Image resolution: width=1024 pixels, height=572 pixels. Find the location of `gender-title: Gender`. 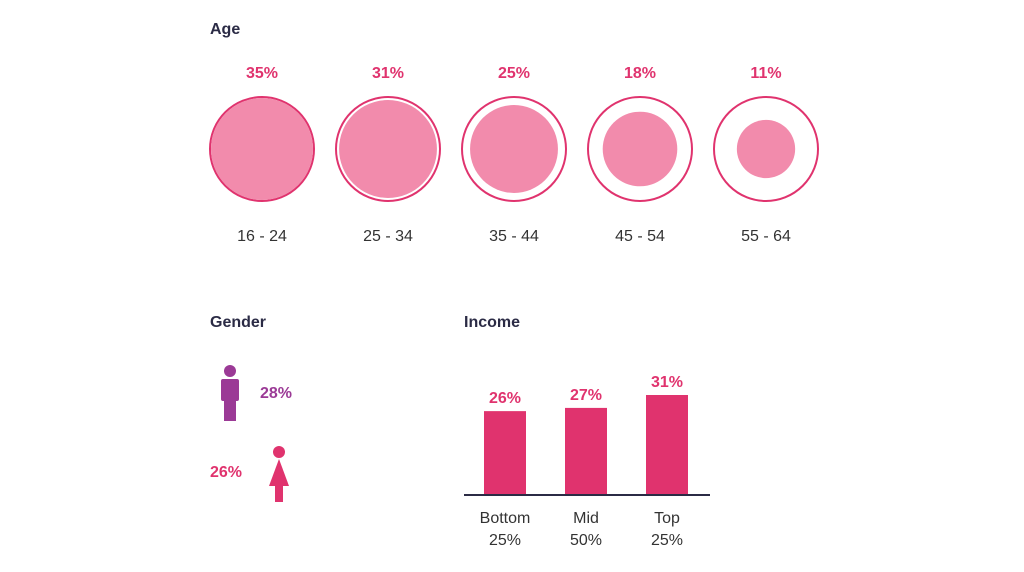

gender-title: Gender is located at coordinates (238, 322).